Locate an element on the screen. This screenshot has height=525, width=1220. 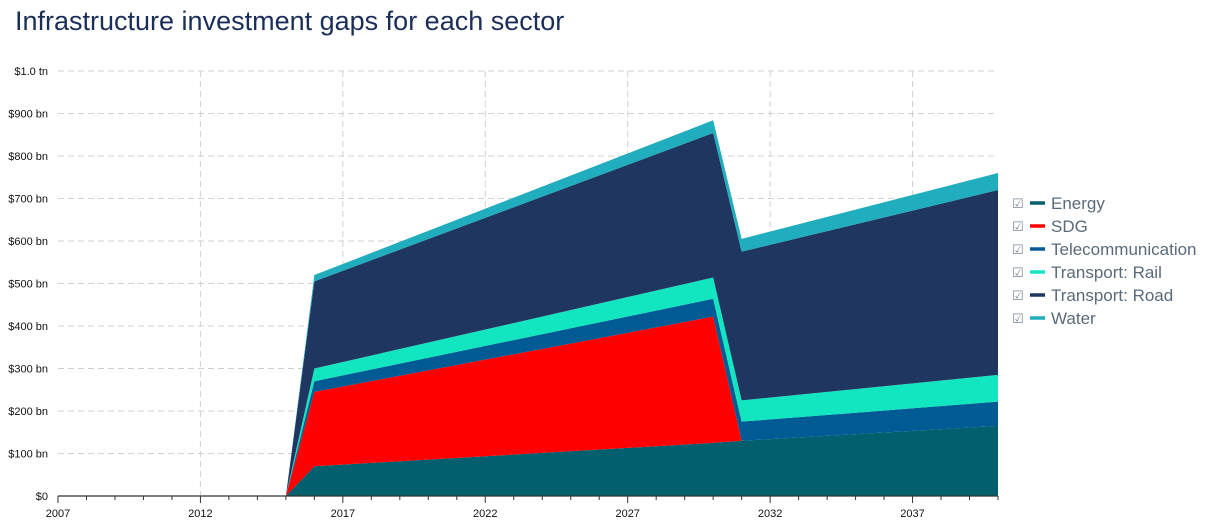
legend-item-sdg: ☑ SDG is located at coordinates (1050, 226).